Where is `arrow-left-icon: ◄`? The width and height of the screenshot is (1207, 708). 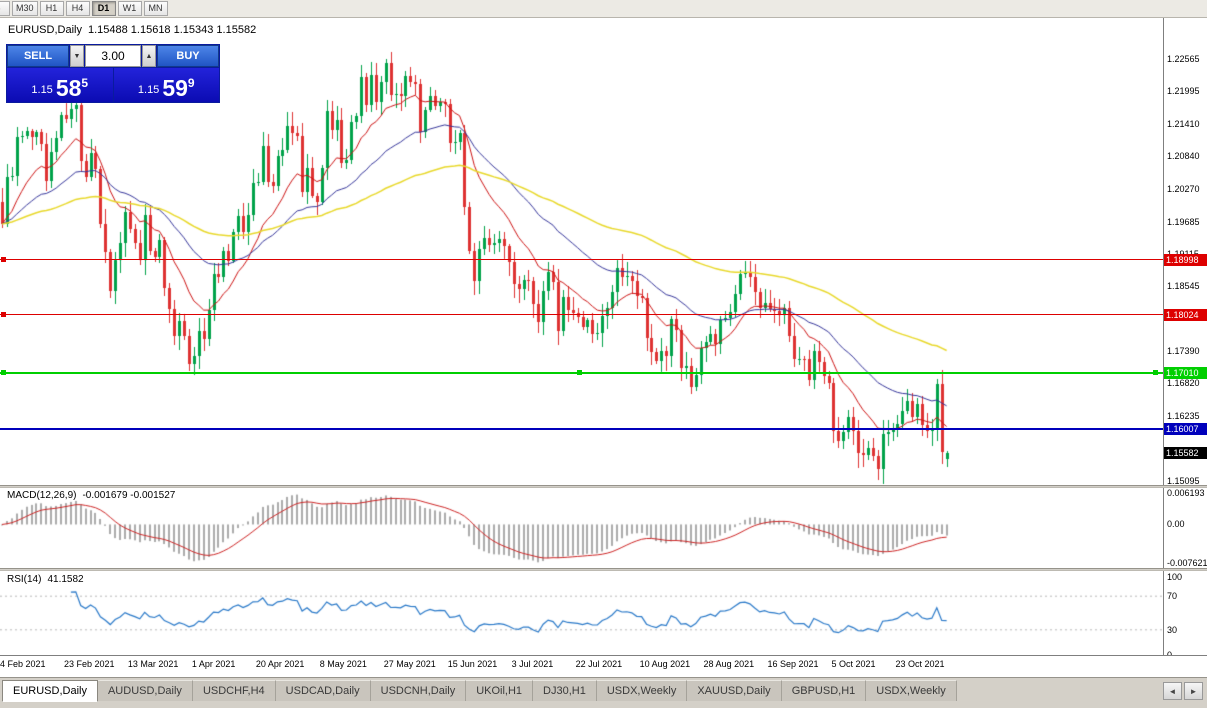 arrow-left-icon: ◄ is located at coordinates (1172, 691).